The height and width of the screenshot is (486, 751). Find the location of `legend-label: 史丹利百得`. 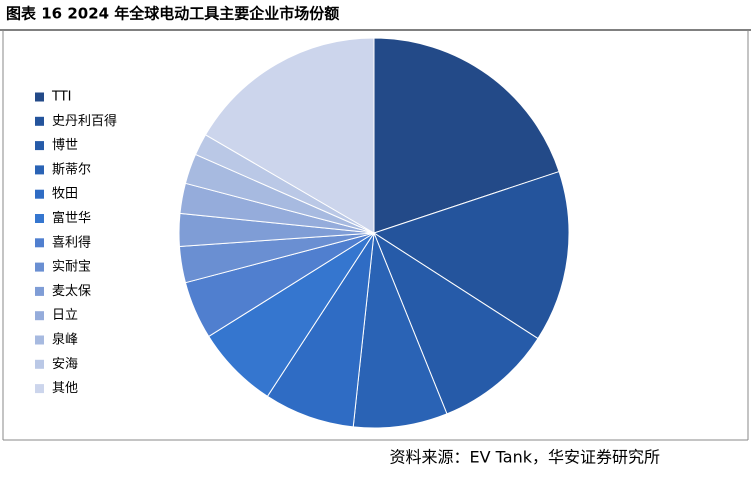

legend-label: 史丹利百得 is located at coordinates (84, 121).